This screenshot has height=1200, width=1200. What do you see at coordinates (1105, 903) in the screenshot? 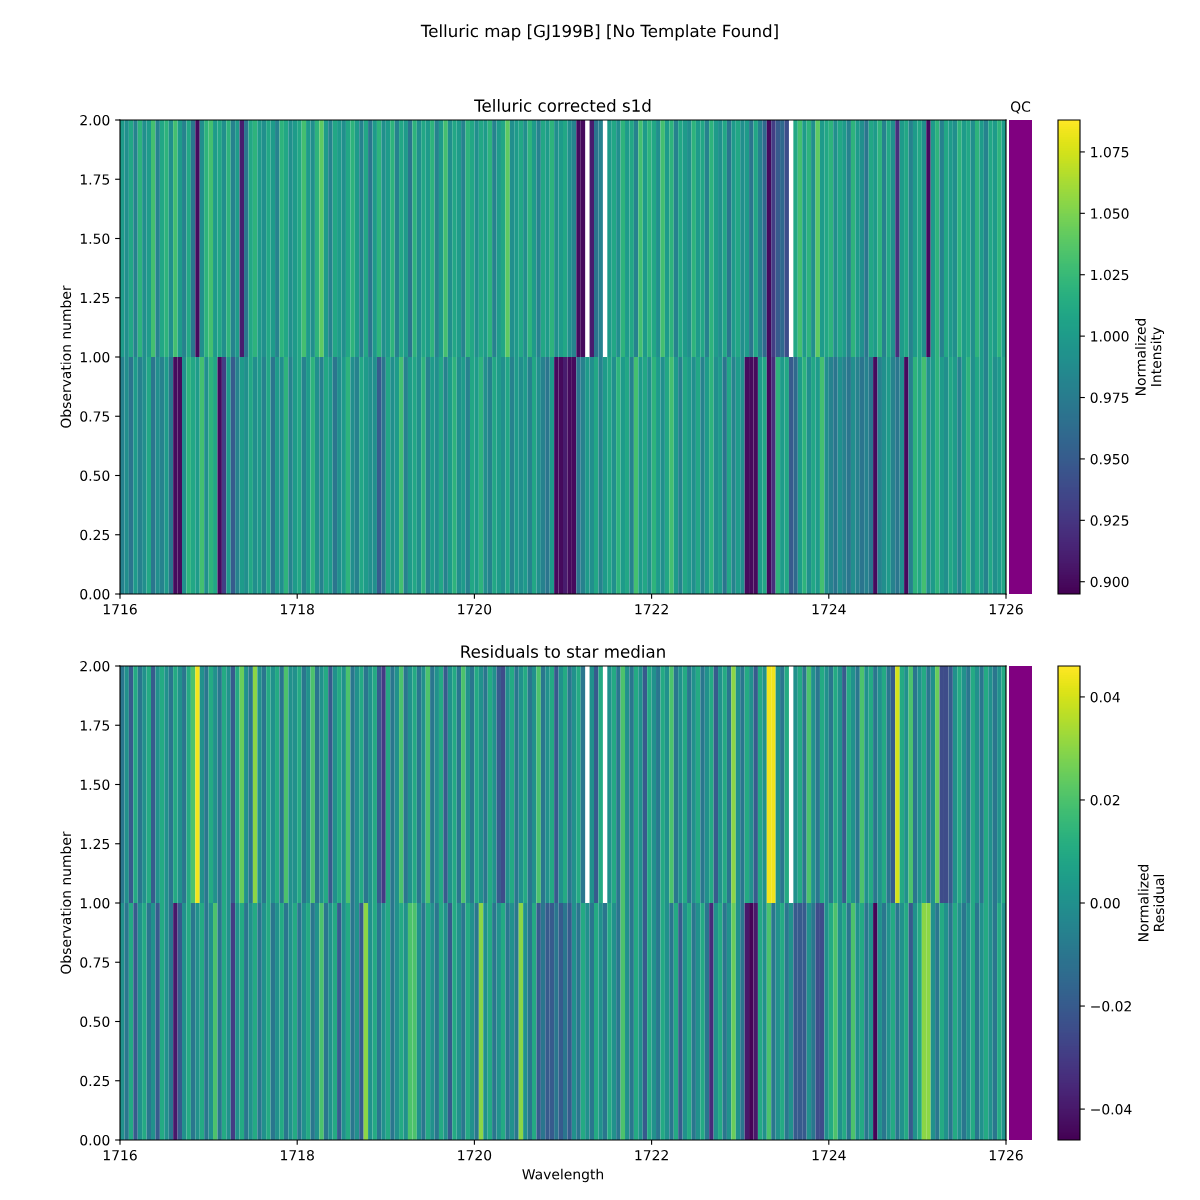
I see `color-bar-label: 0.00` at bounding box center [1105, 903].